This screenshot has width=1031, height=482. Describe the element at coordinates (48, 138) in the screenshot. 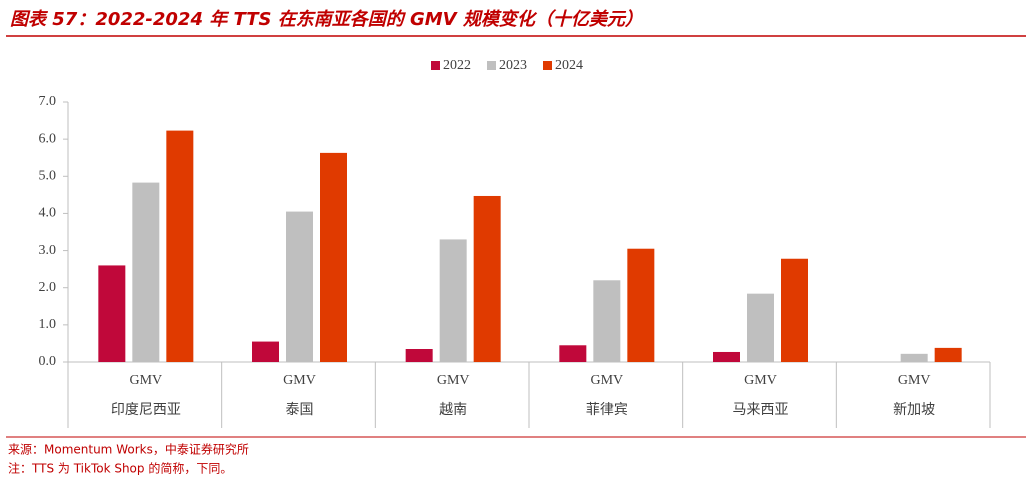

I see `y-tick-label: 6.0` at that location.